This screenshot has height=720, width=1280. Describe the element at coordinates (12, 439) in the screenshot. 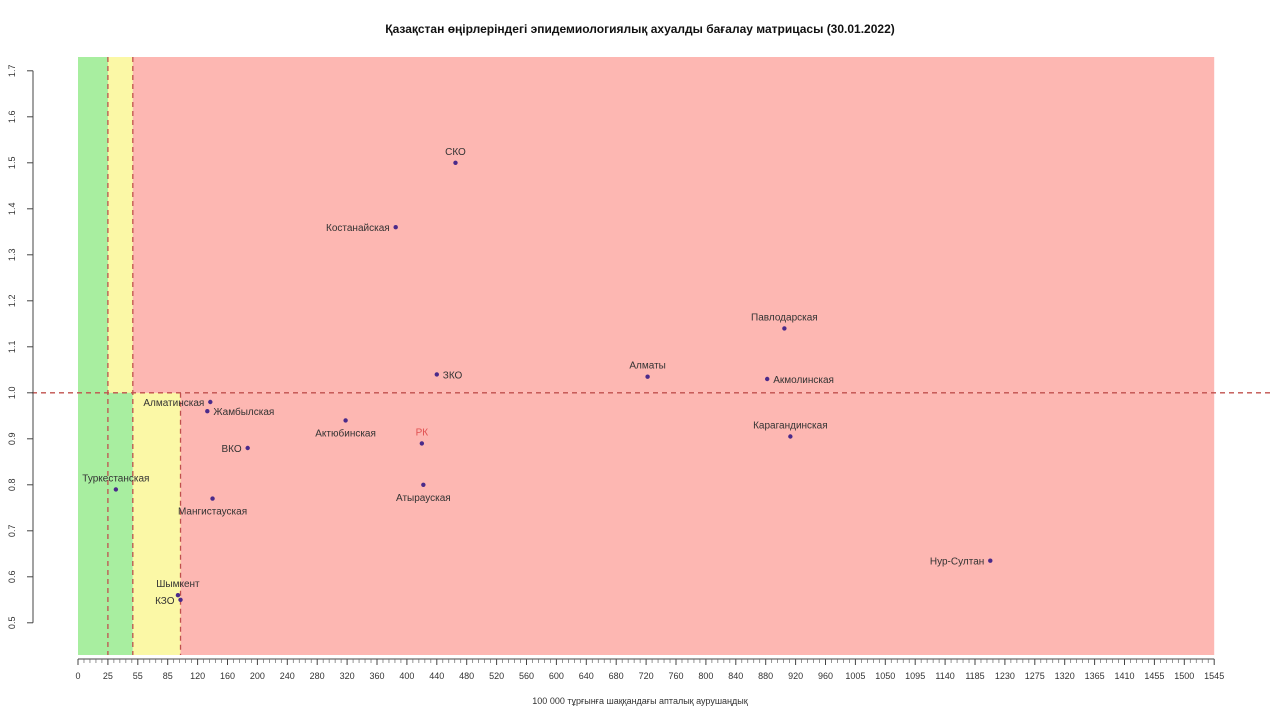

I see `y-tick-label: 0.9` at that location.